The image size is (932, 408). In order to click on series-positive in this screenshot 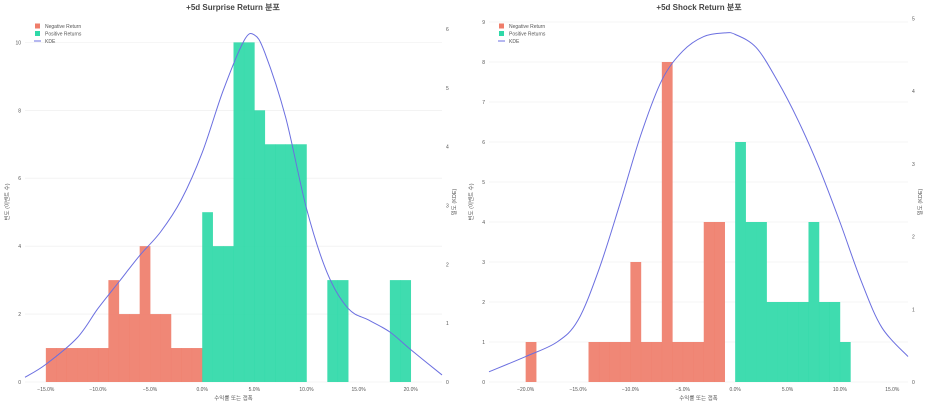, I will do `click(793, 262)`.